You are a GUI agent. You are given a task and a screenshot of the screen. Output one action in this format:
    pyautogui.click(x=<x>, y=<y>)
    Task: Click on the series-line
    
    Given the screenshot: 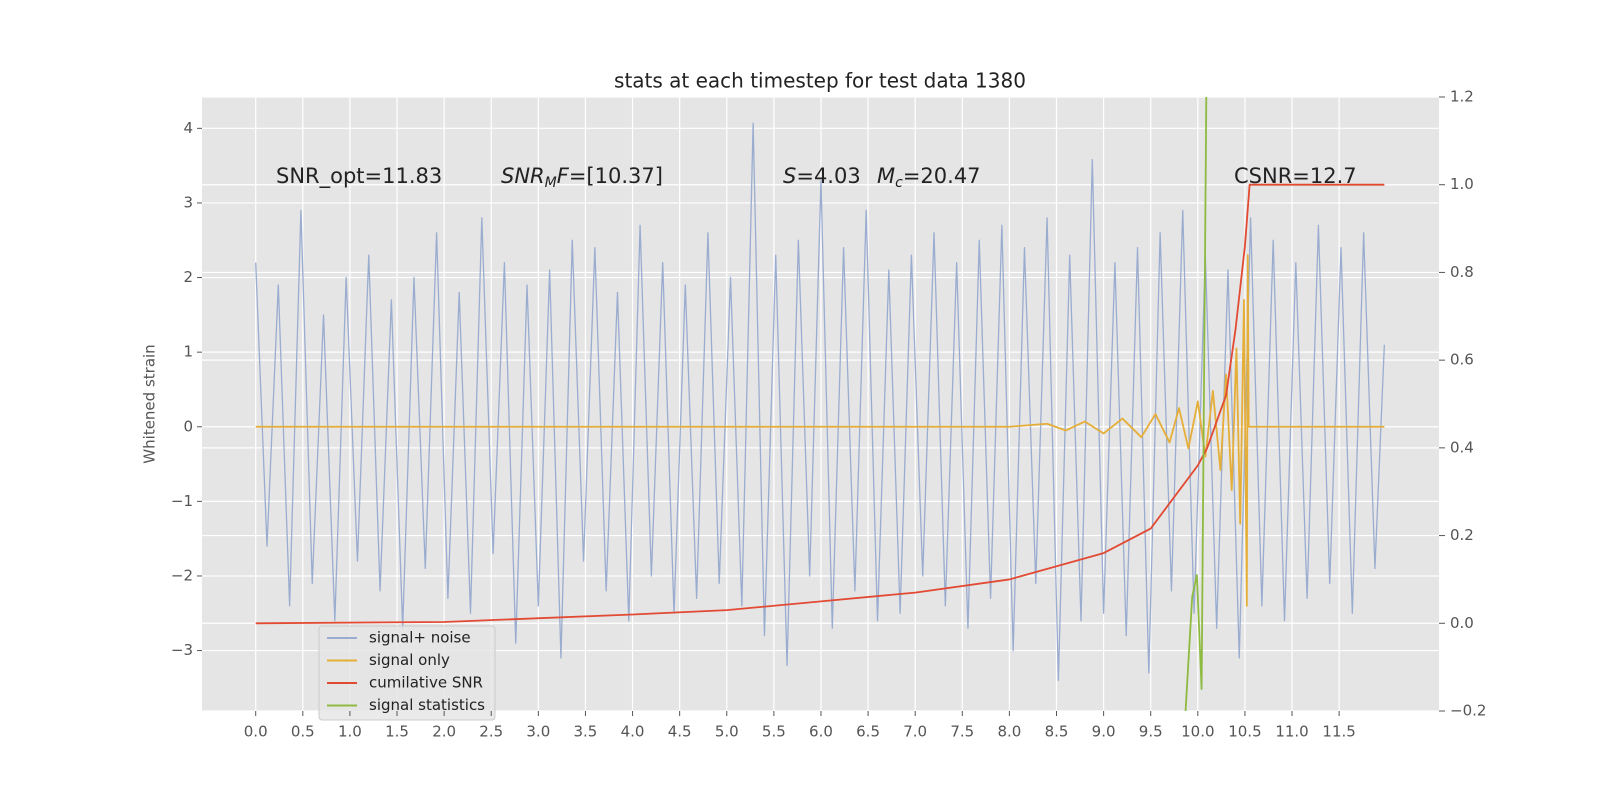 What is the action you would take?
    pyautogui.click(x=1196, y=404)
    